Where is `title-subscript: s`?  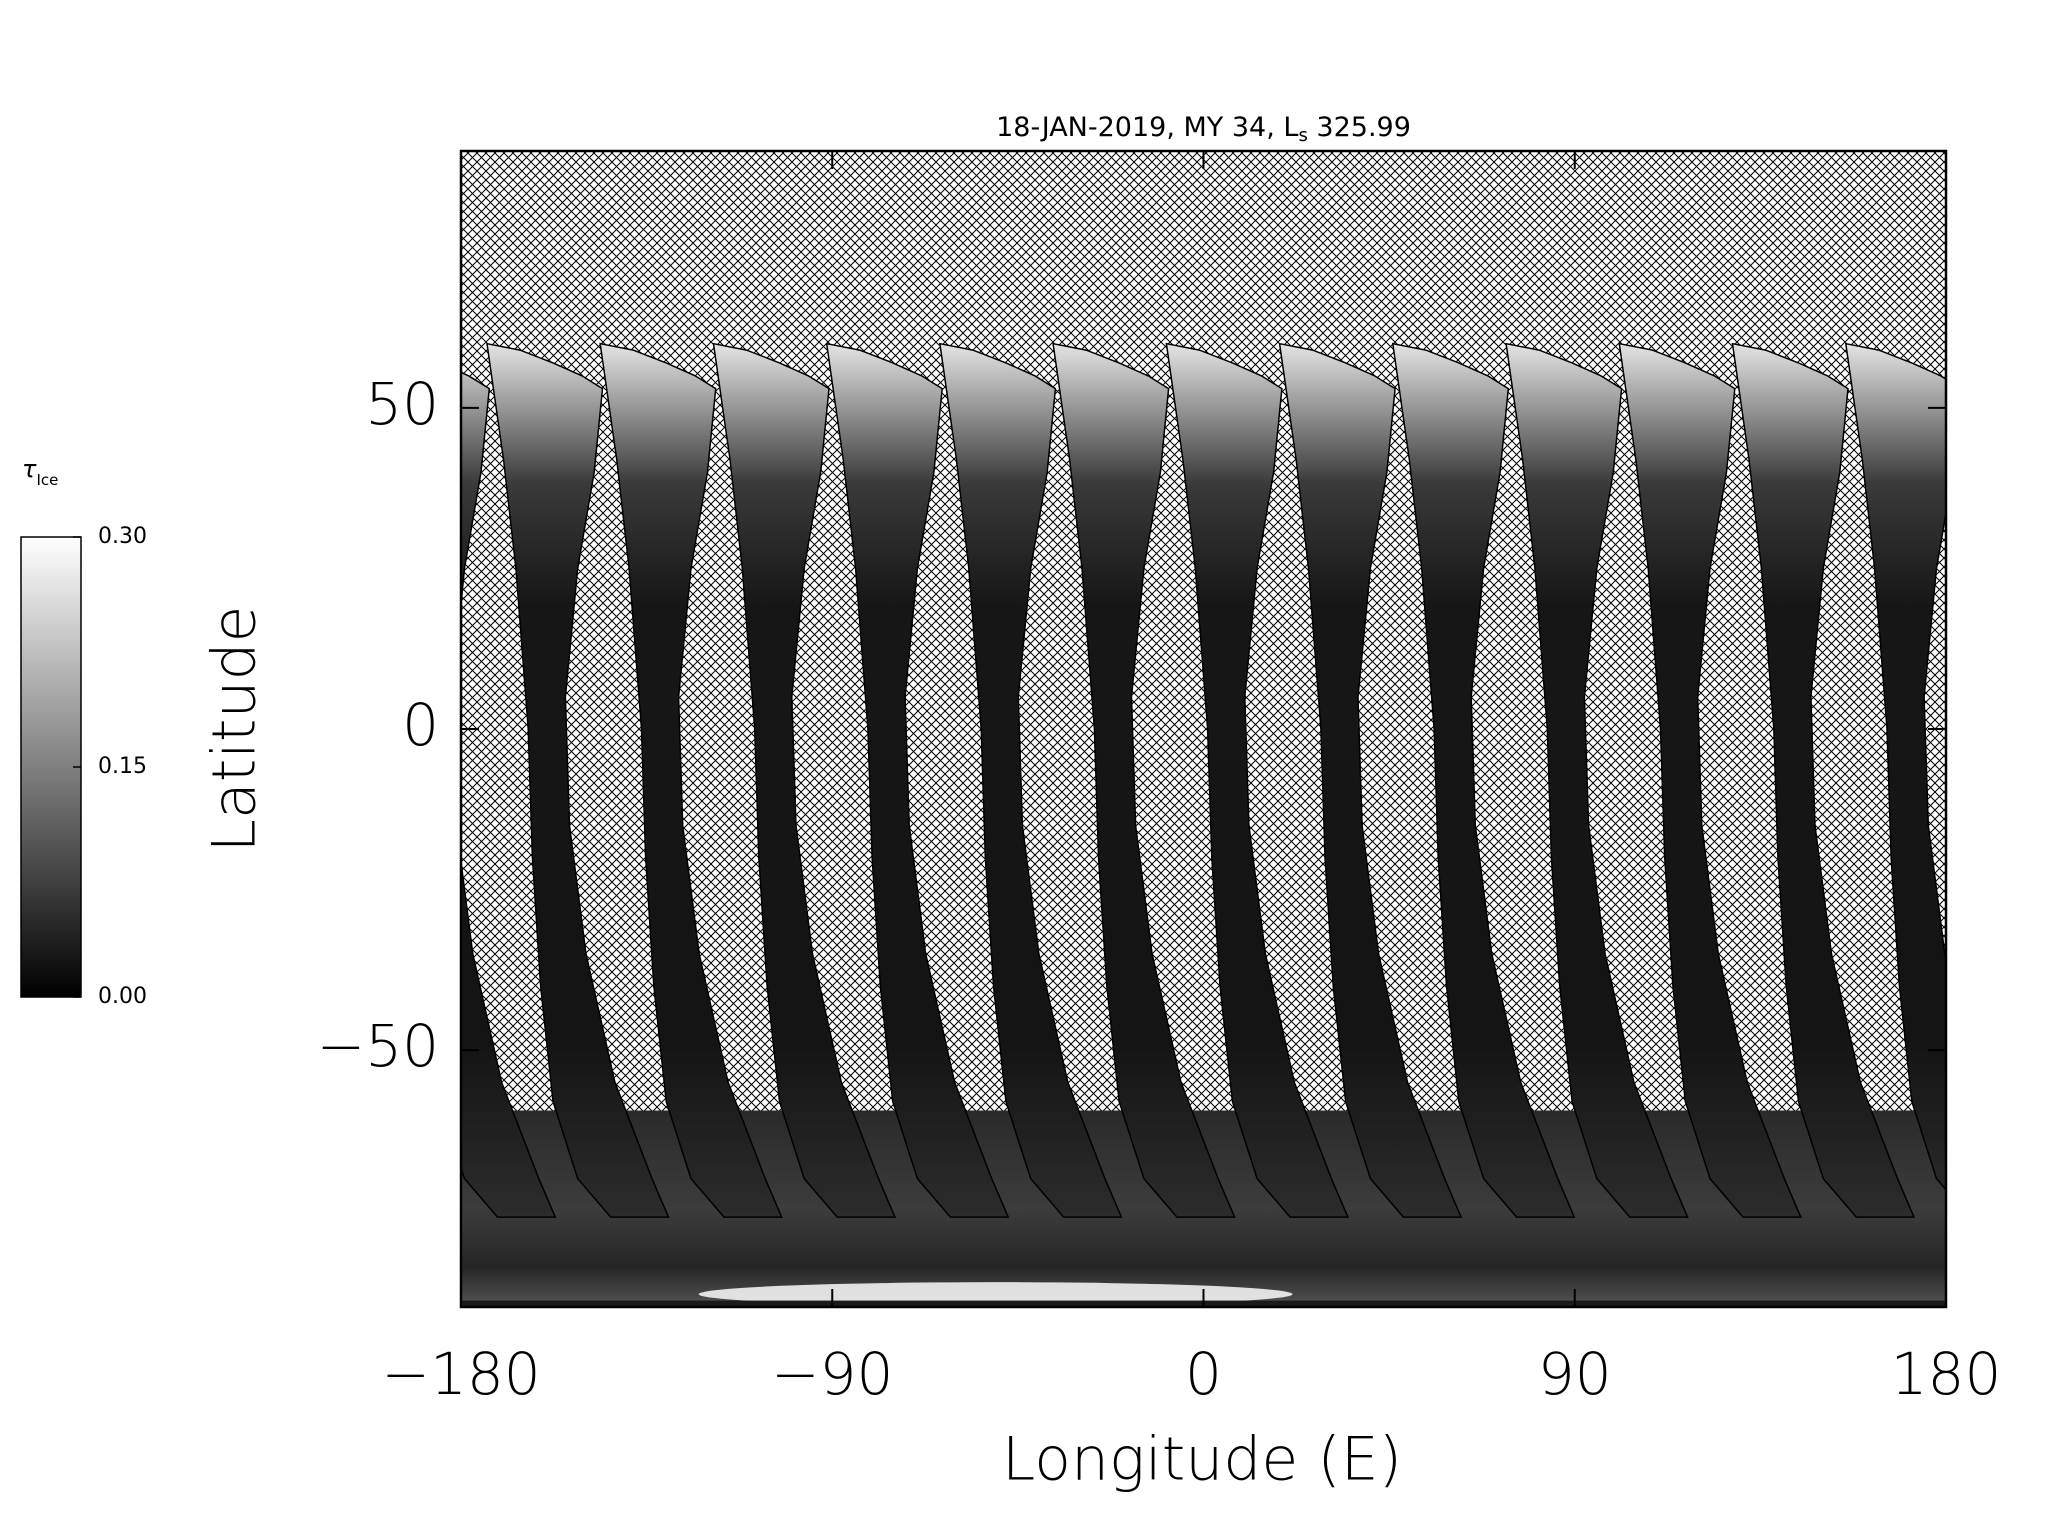 title-subscript: s is located at coordinates (1302, 135).